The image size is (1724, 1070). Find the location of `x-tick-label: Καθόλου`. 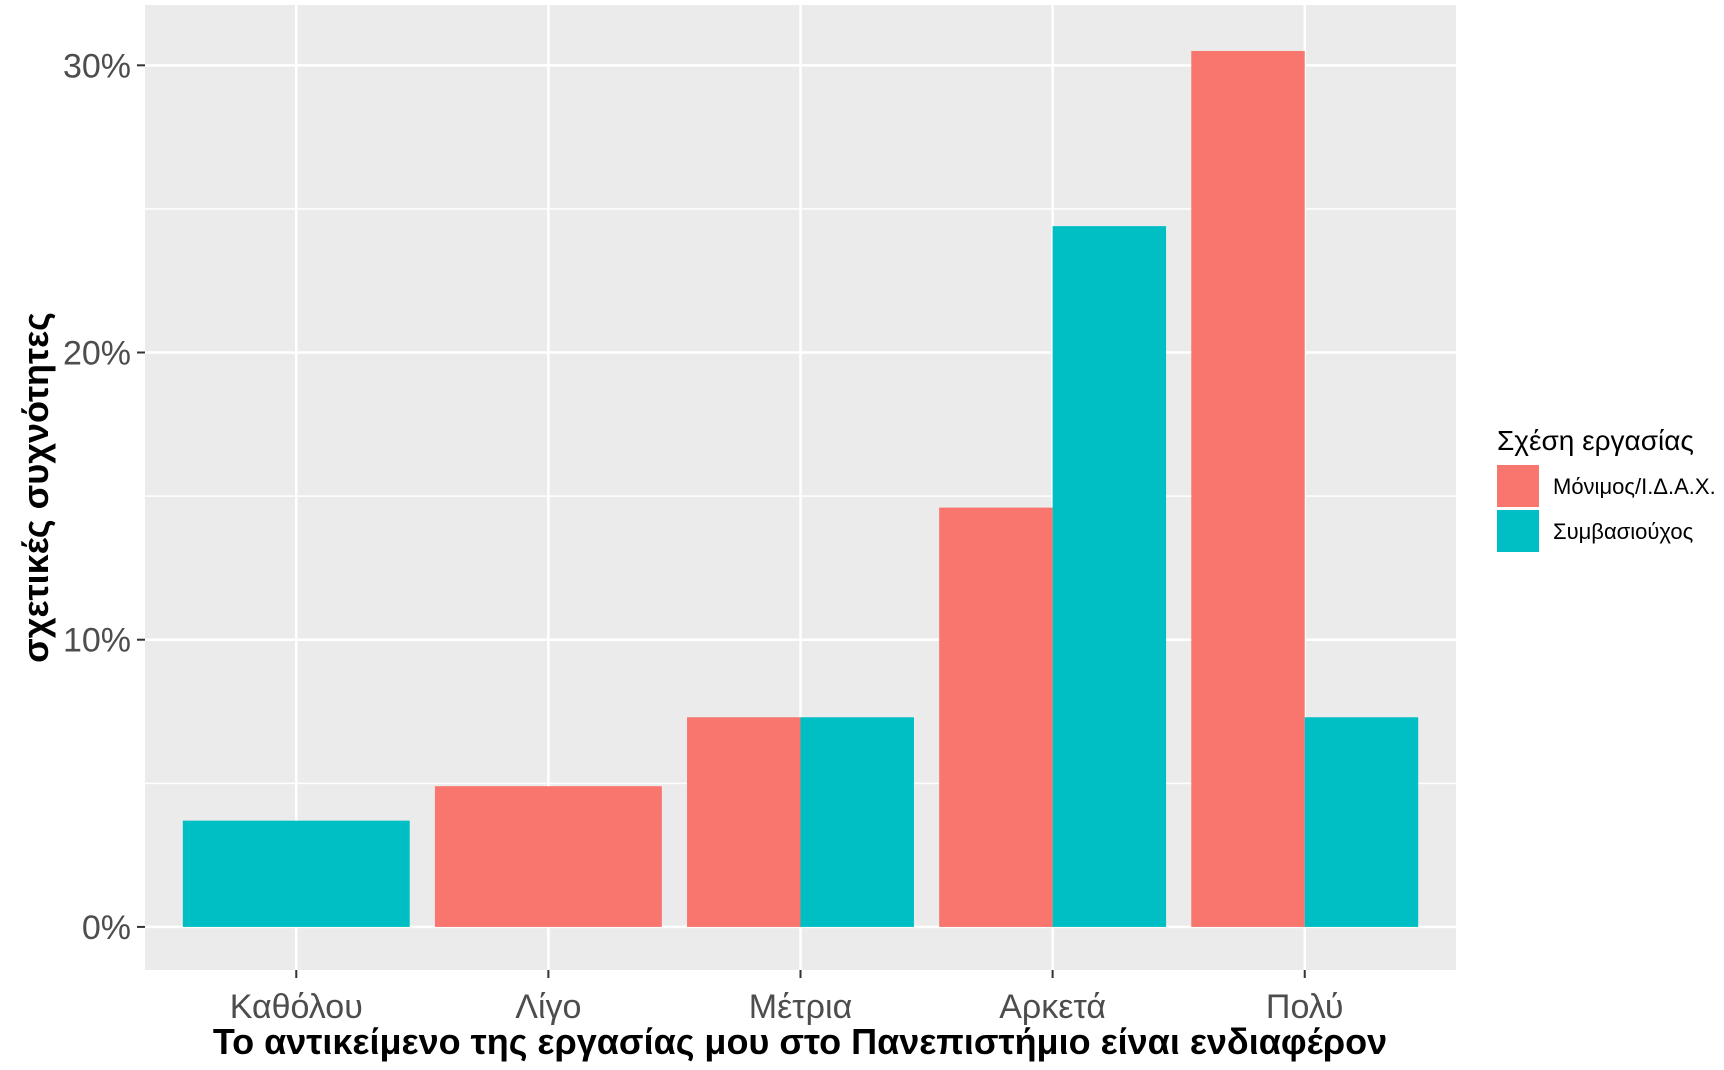

x-tick-label: Καθόλου is located at coordinates (296, 1007).